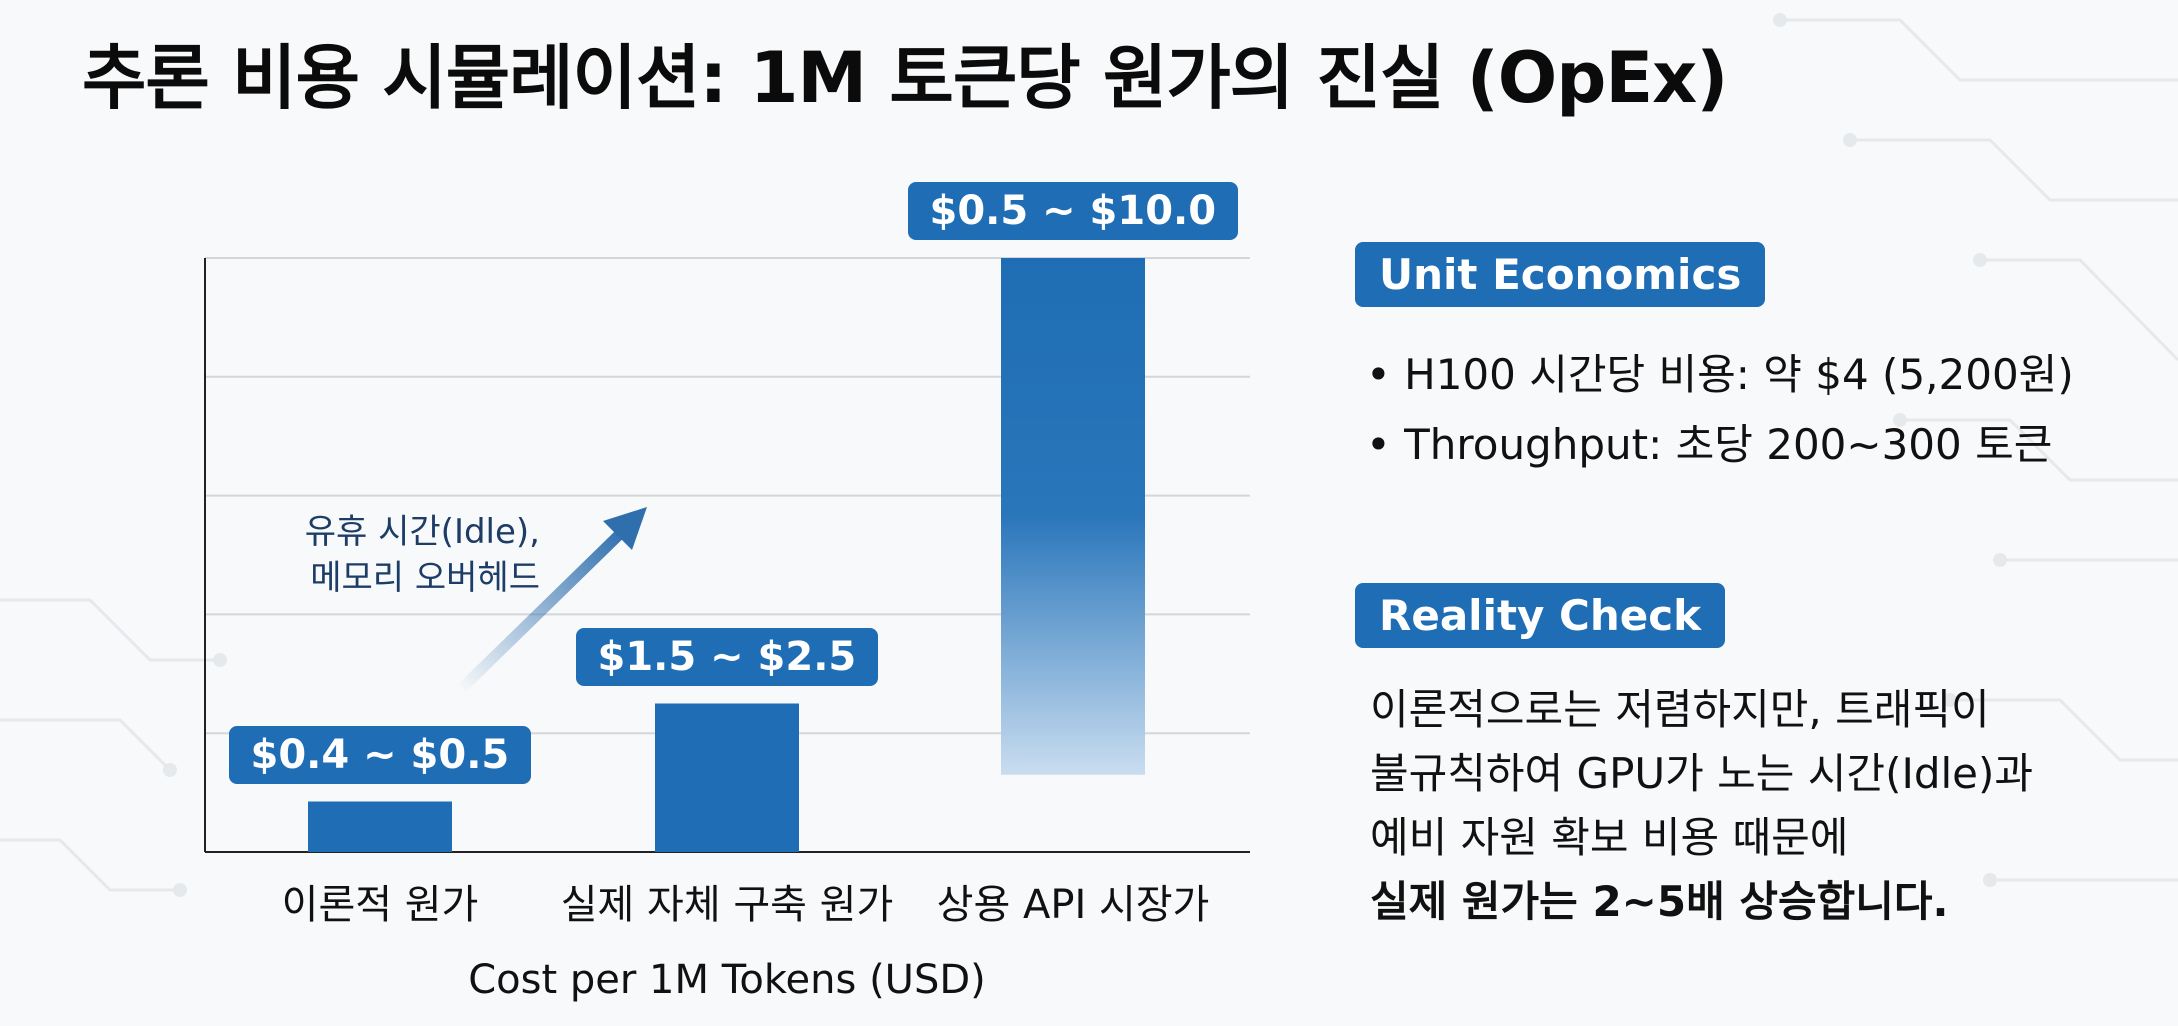  I want to click on reality-line-2: 불규칙하여 GPU가 노는 시간(Idle)과, so click(1702, 773).